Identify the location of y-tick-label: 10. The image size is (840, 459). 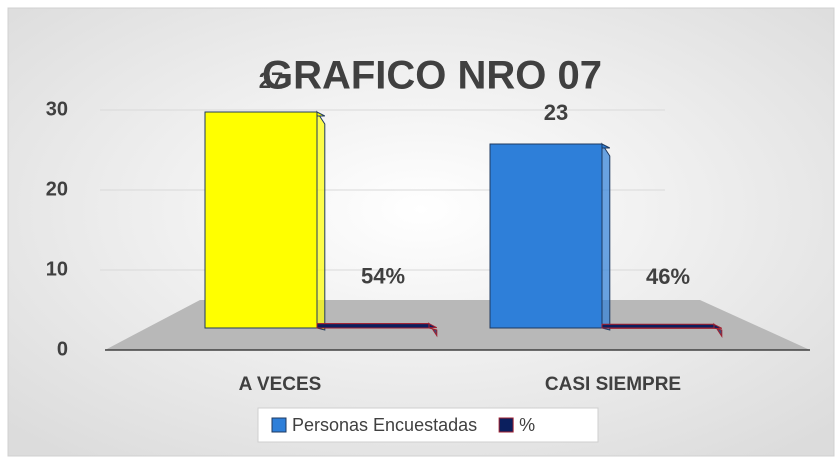
(57, 269).